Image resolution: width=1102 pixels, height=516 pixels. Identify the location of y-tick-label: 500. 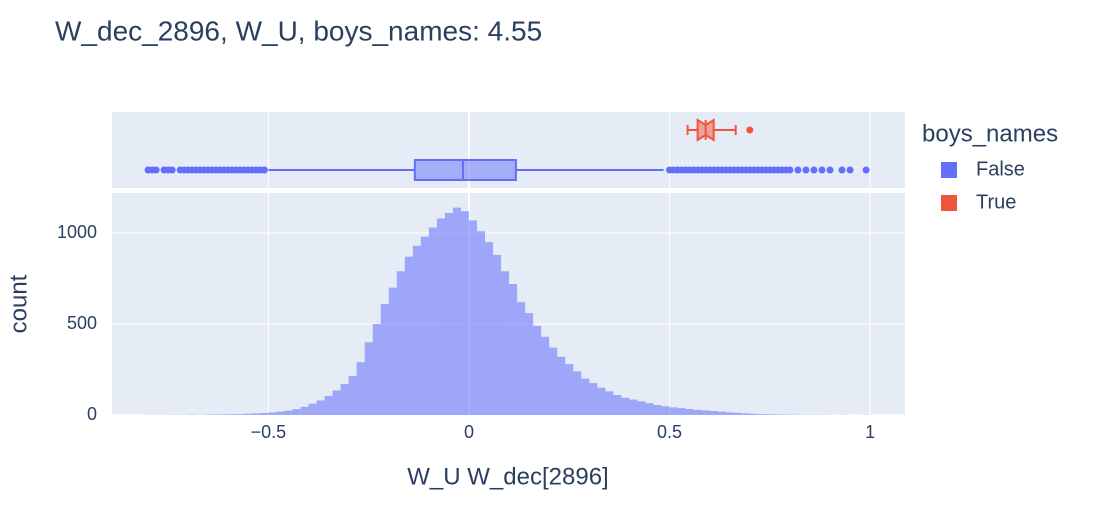
(82, 323).